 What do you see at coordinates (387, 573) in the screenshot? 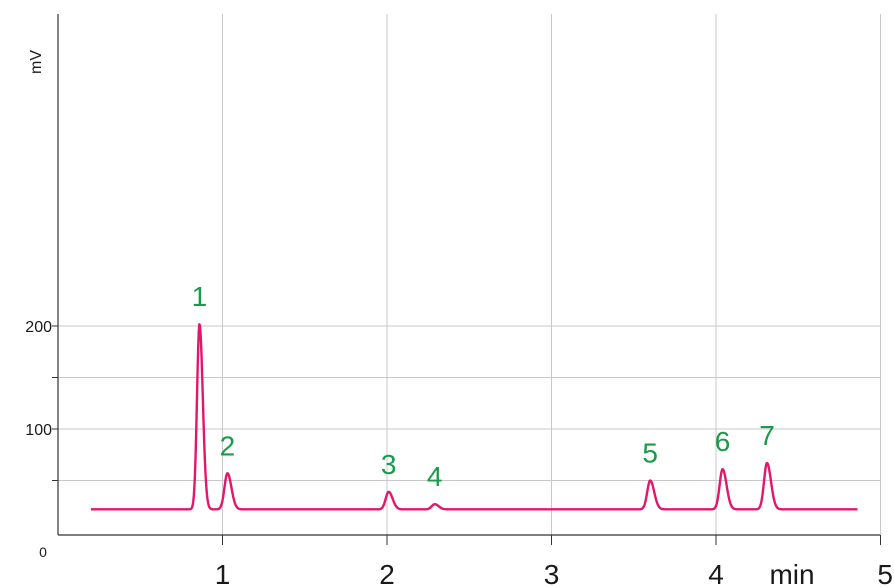
I see `x-tick-label: 2` at bounding box center [387, 573].